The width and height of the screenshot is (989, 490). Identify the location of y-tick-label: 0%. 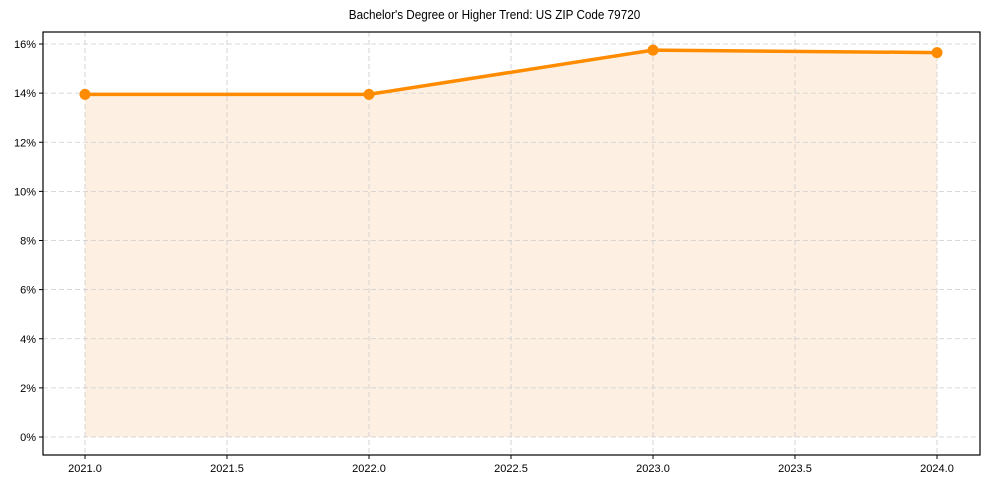
(28, 438).